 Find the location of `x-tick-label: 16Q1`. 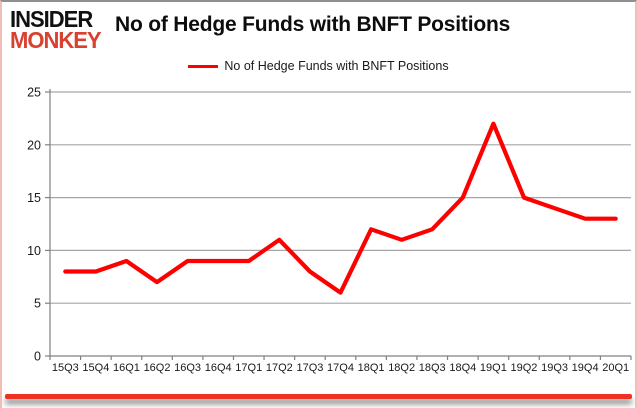

x-tick-label: 16Q1 is located at coordinates (126, 368).